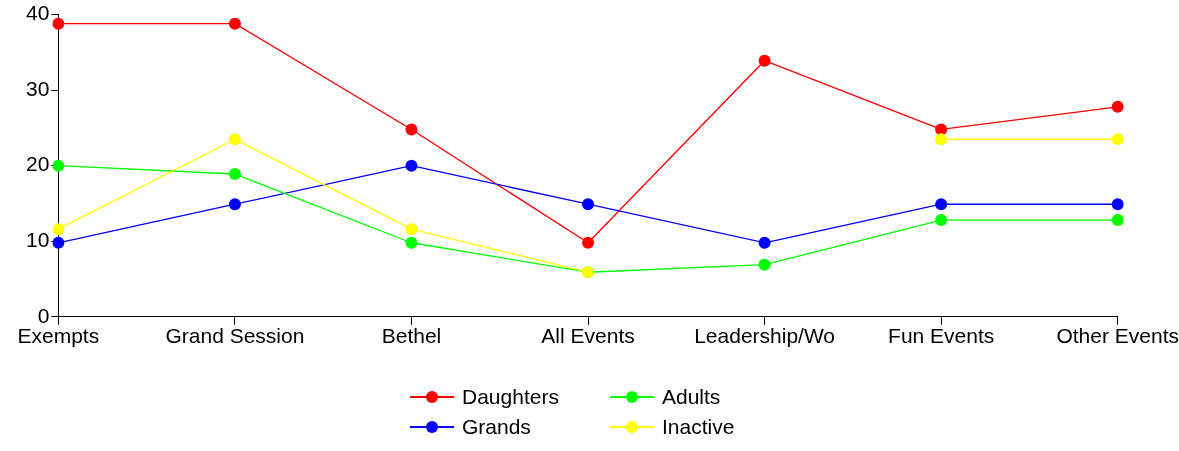  What do you see at coordinates (38, 240) in the screenshot?
I see `y-tick-label: 10` at bounding box center [38, 240].